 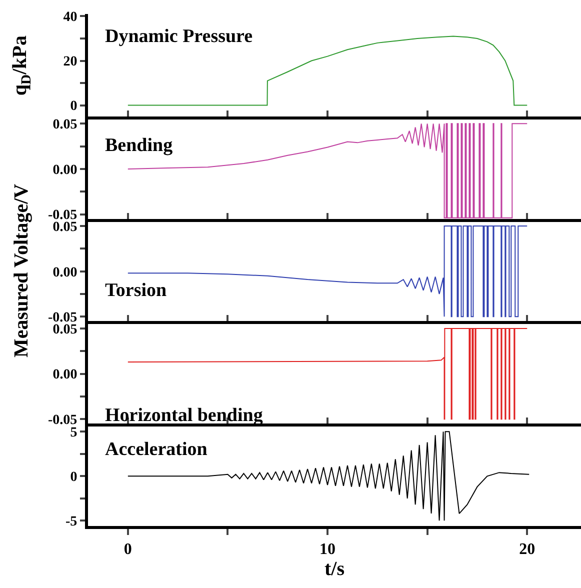 I want to click on x-axis-title: t/s, so click(x=334, y=569).